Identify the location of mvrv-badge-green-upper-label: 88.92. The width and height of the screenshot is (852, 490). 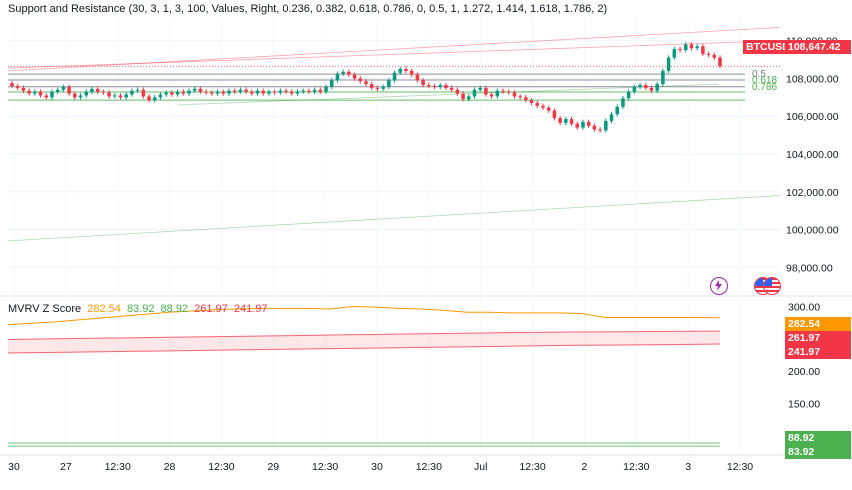
(801, 438).